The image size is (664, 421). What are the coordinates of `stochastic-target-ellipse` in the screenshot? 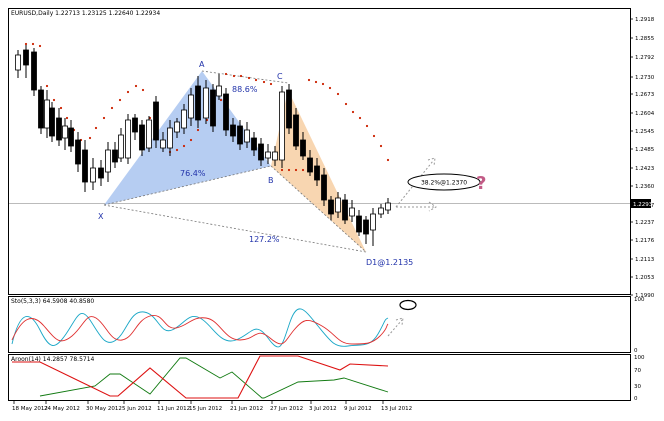 It's located at (408, 305).